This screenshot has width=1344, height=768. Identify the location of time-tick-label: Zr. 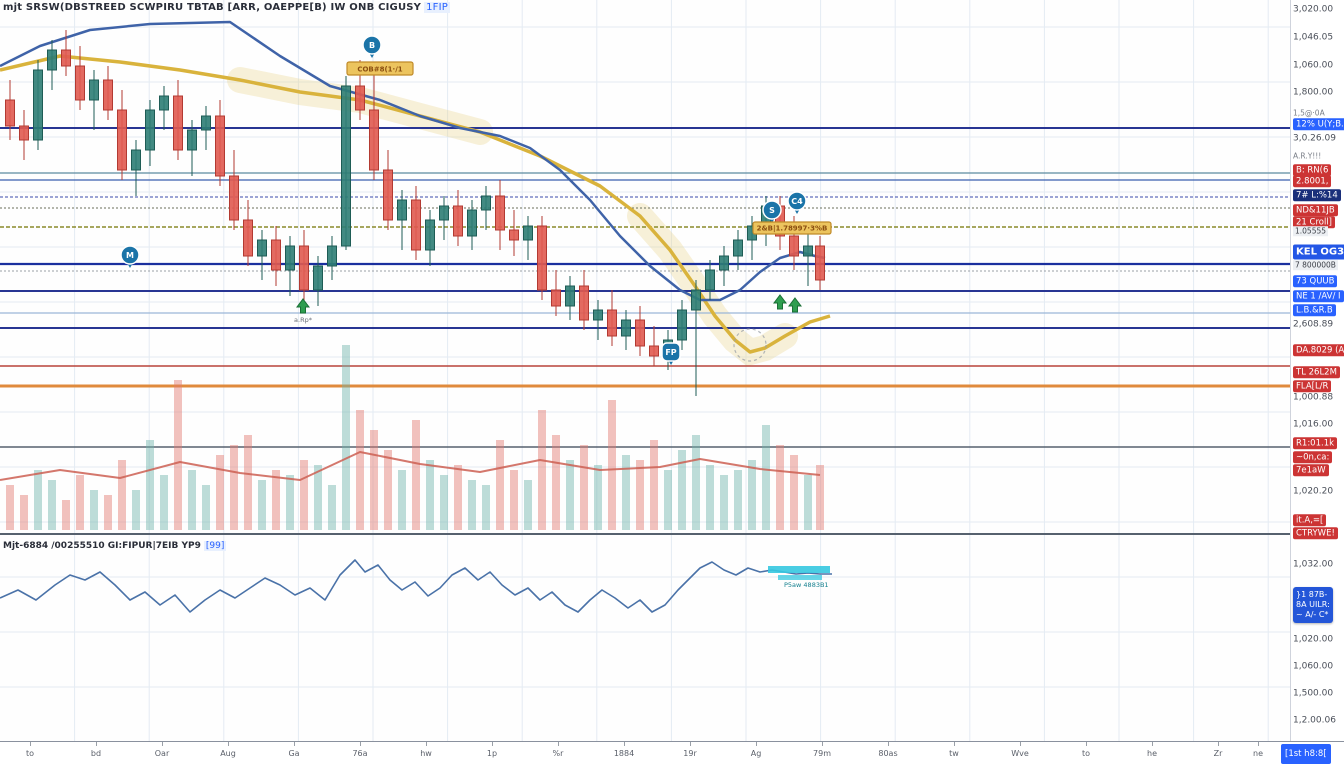
(1218, 753).